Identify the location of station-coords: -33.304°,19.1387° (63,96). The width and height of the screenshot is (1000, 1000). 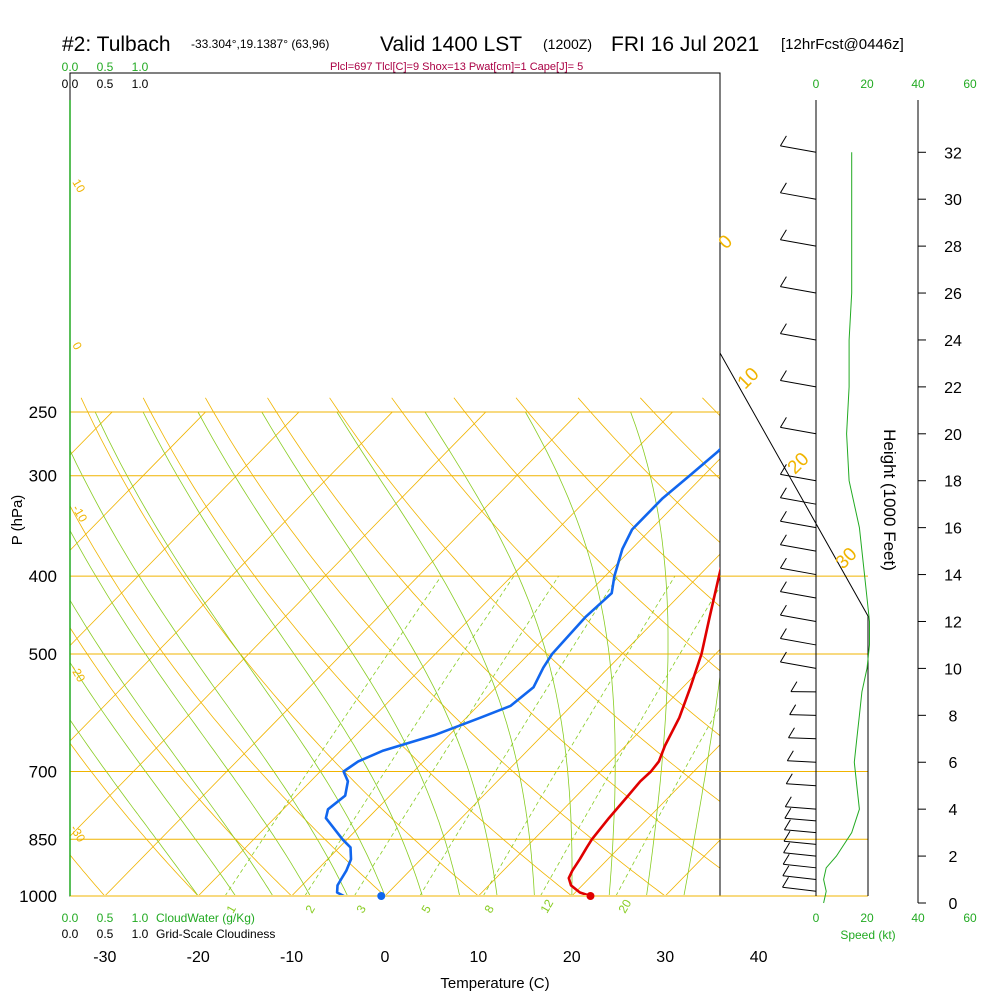
(260, 44).